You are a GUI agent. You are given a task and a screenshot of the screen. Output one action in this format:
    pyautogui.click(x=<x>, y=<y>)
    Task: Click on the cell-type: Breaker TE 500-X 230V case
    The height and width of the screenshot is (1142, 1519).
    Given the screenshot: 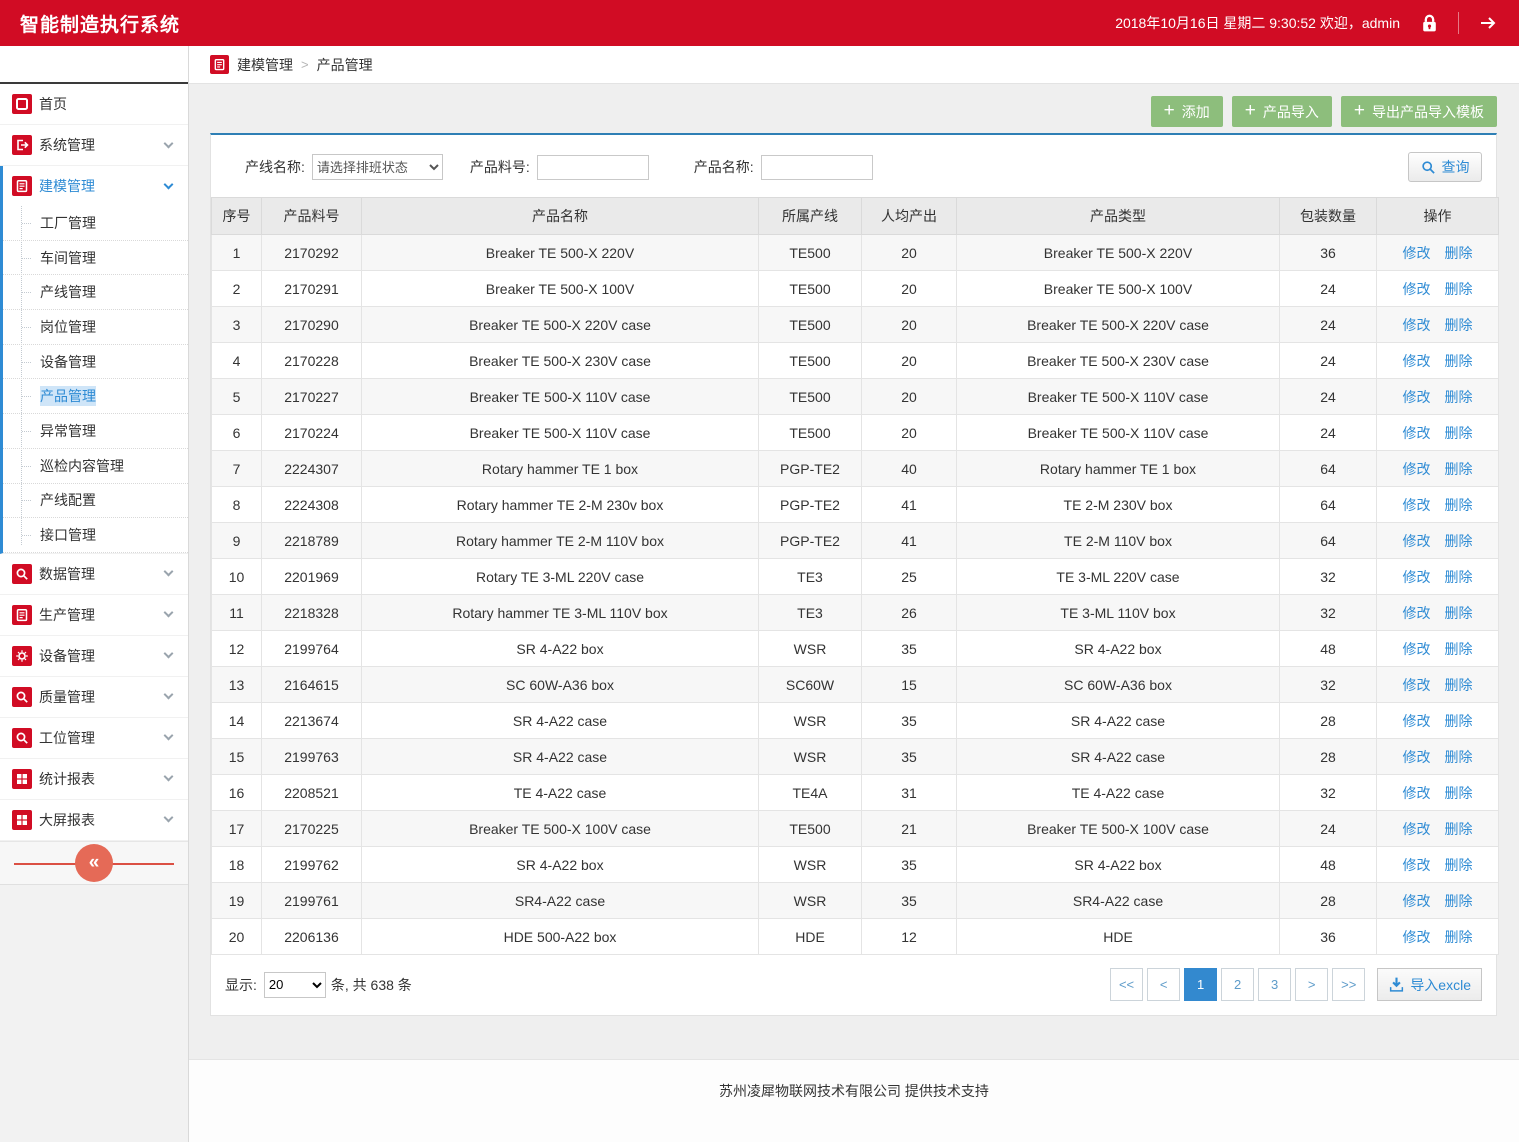 What is the action you would take?
    pyautogui.click(x=1118, y=360)
    